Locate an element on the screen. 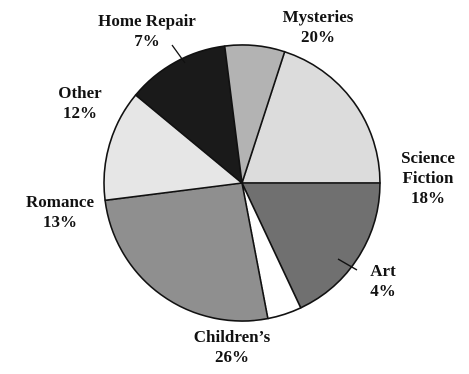 Image resolution: width=469 pixels, height=374 pixels. pie-slice-children-s is located at coordinates (186, 252).